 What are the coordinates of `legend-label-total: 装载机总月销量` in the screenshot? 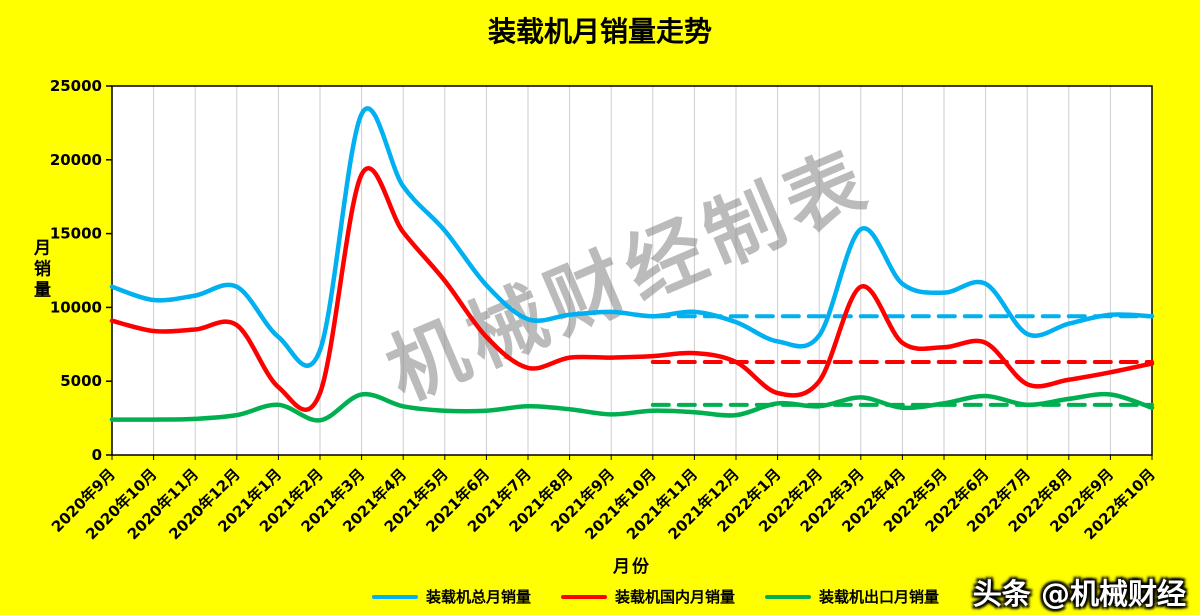 It's located at (479, 597).